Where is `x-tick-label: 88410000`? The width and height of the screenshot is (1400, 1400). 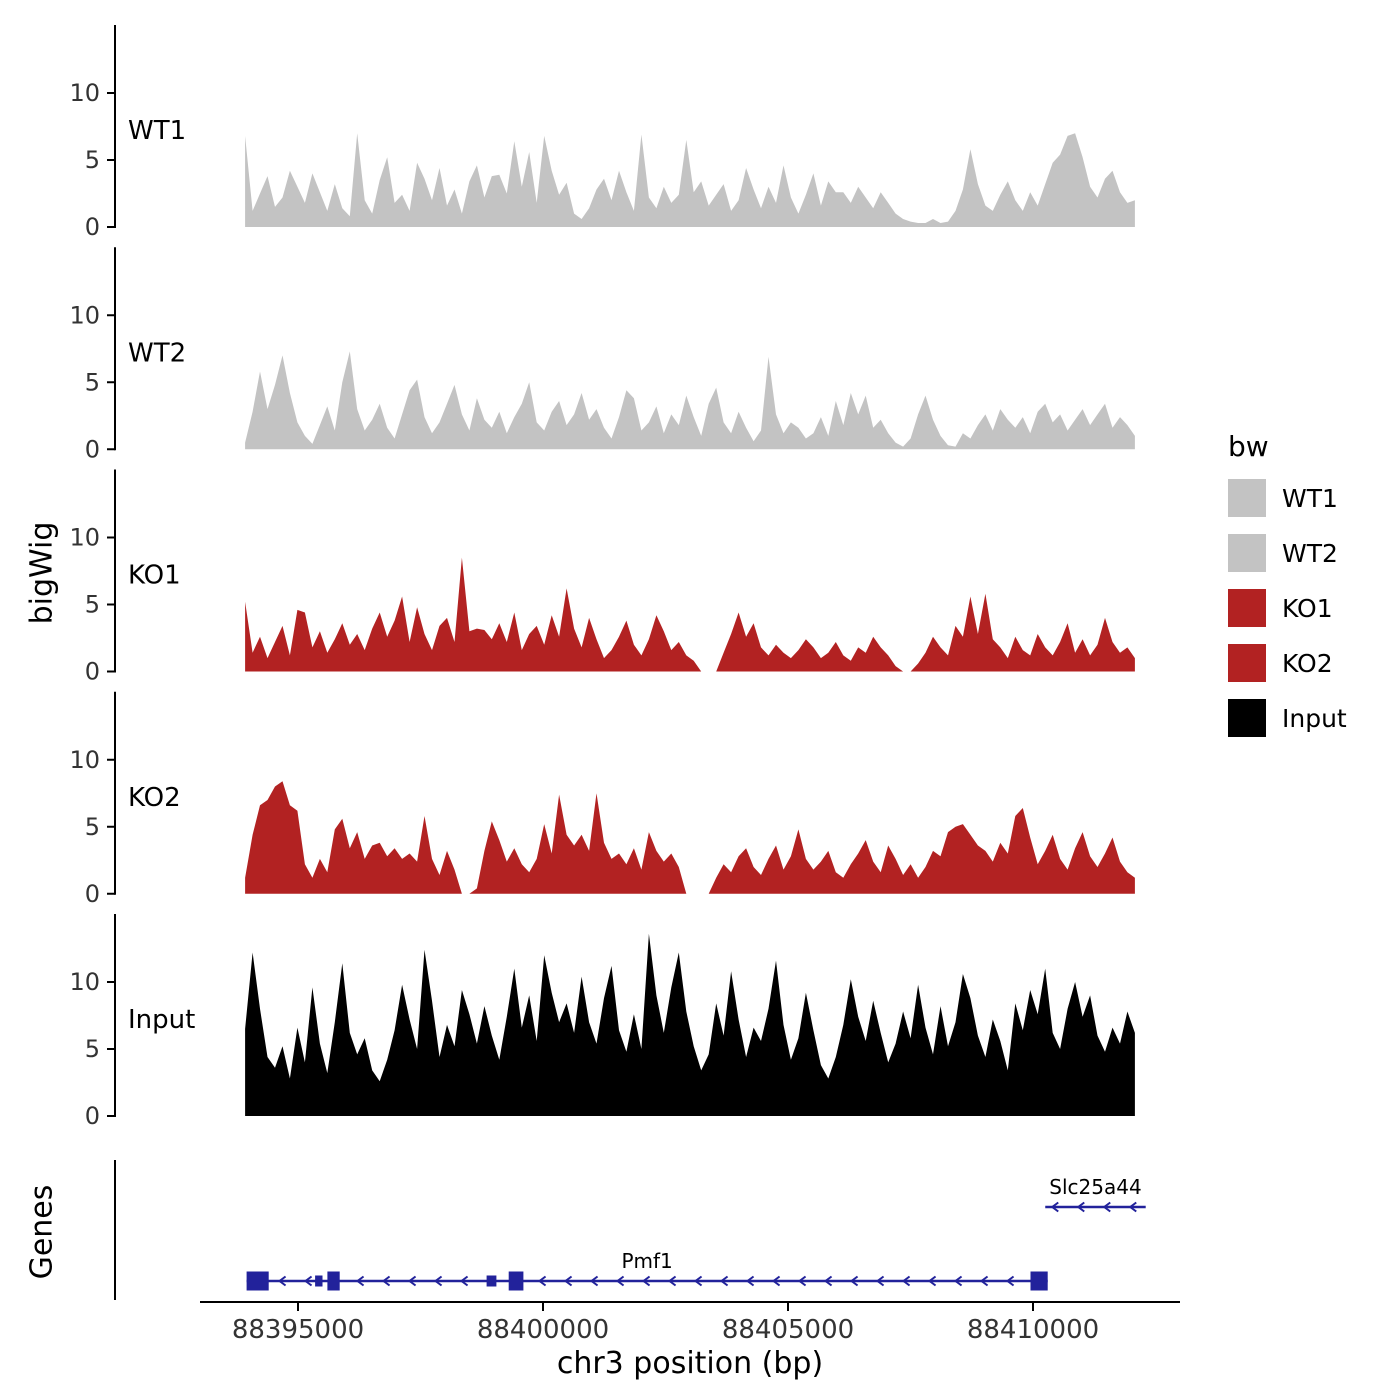 x-tick-label: 88410000 is located at coordinates (1033, 1330).